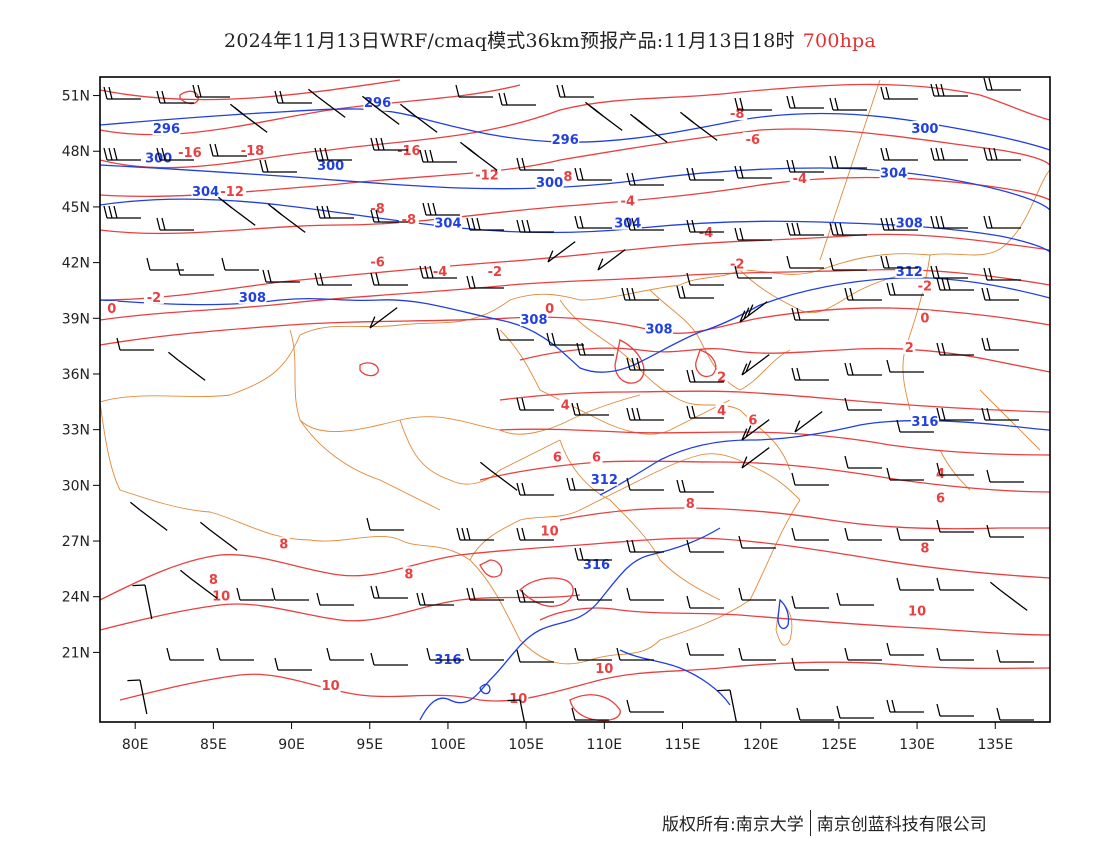  Describe the element at coordinates (232, 192) in the screenshot. I see `temperature-label: -12` at that location.